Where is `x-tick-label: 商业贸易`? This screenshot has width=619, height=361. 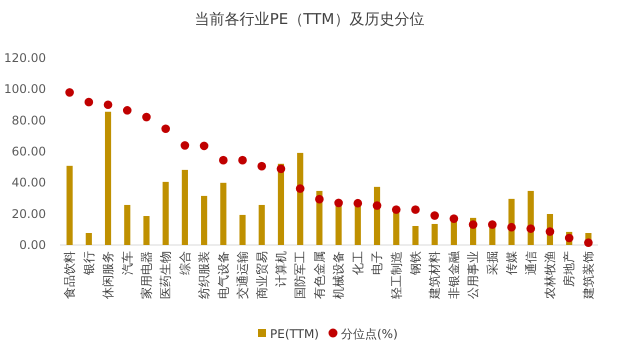 x-tick-label: 商业贸易 is located at coordinates (261, 275).